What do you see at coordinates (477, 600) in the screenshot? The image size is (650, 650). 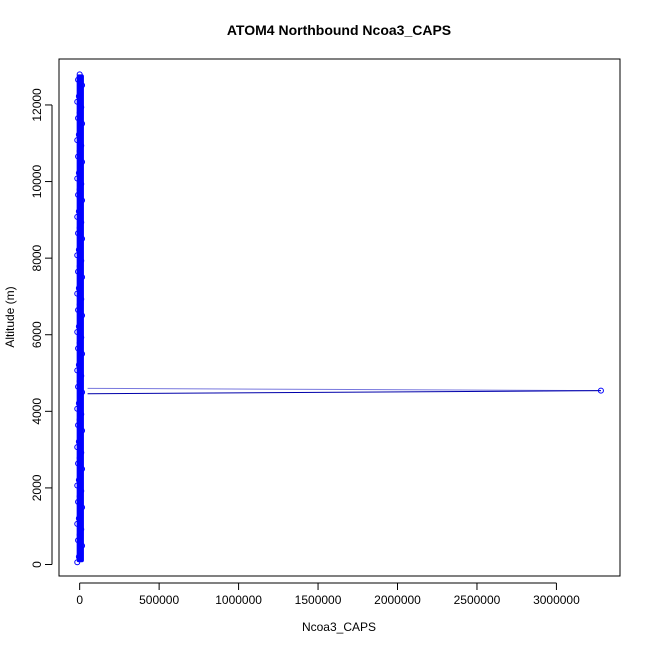 I see `x-tick-label: 2500000` at bounding box center [477, 600].